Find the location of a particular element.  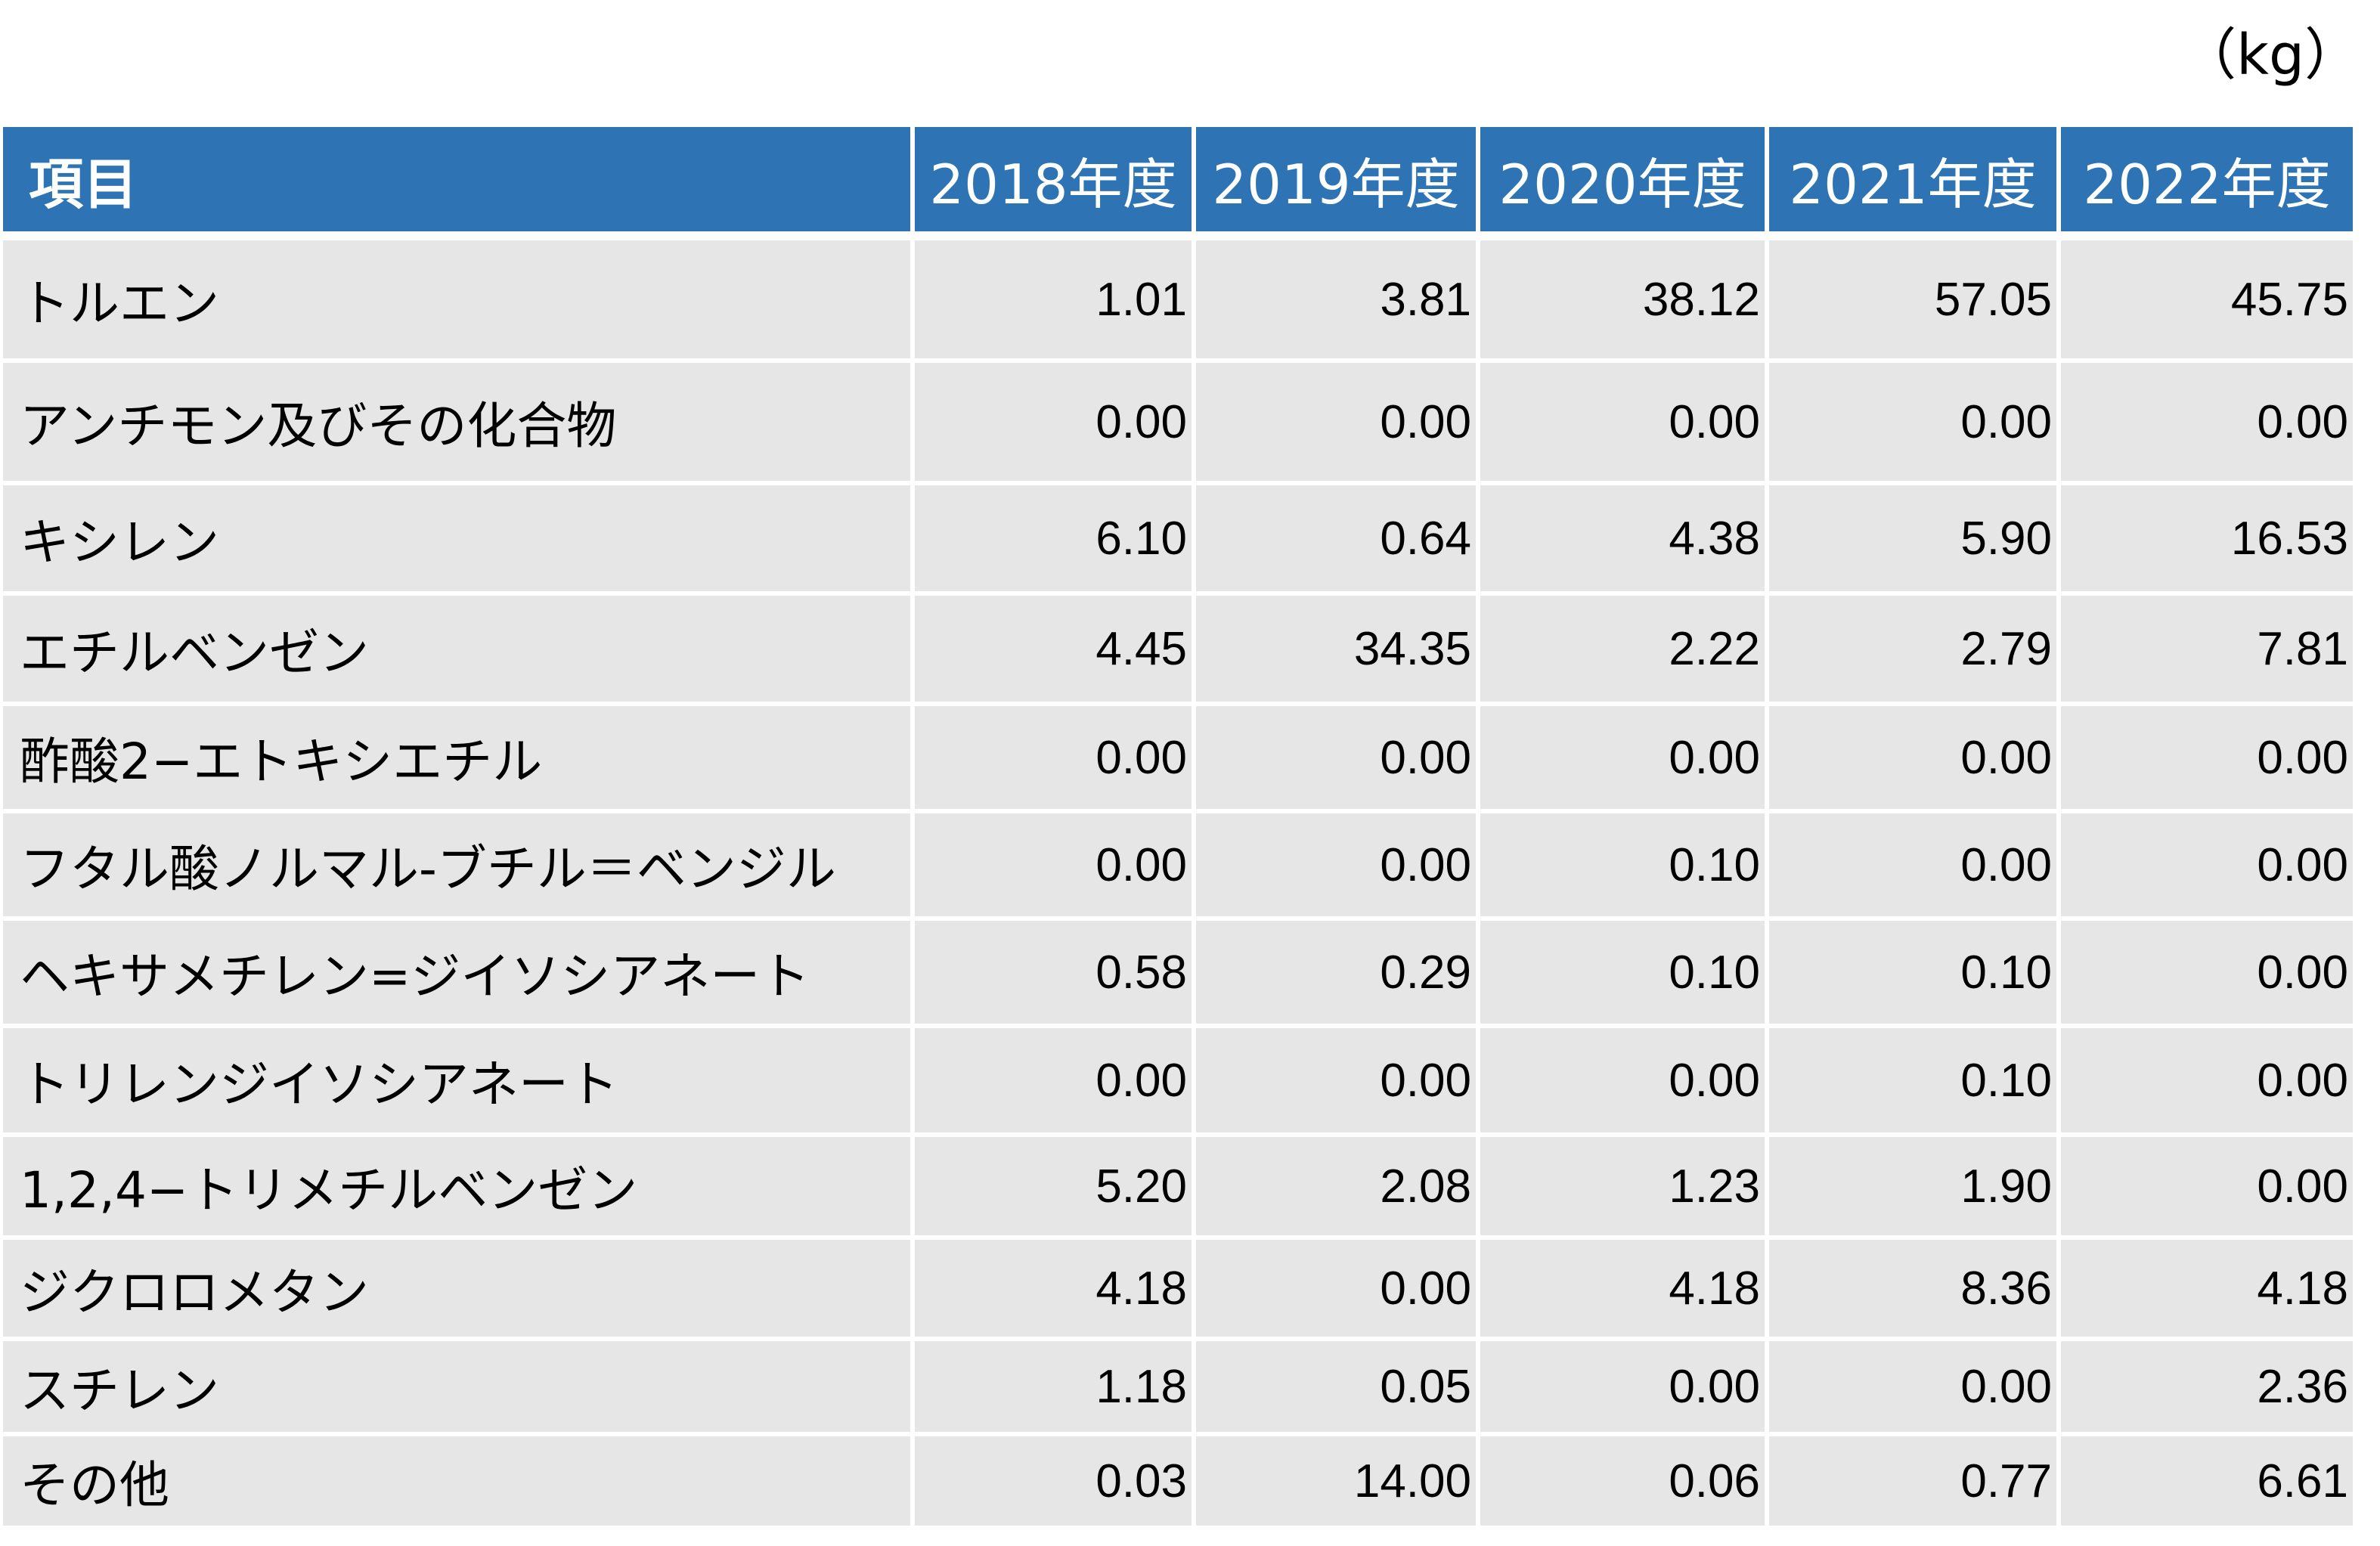

cell-value: 5.90 is located at coordinates (1915, 540).